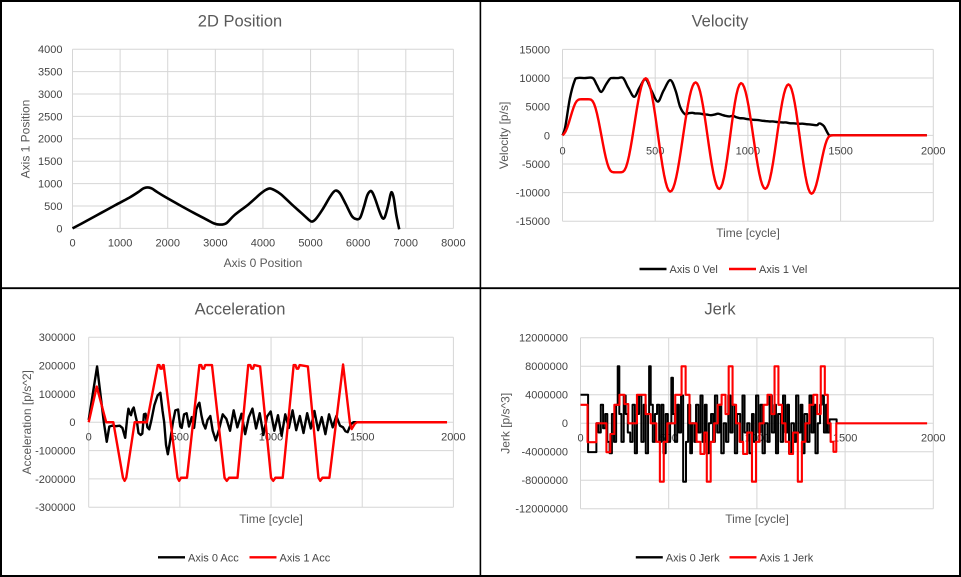  What do you see at coordinates (50, 73) in the screenshot?
I see `svg-text: 3500` at bounding box center [50, 73].